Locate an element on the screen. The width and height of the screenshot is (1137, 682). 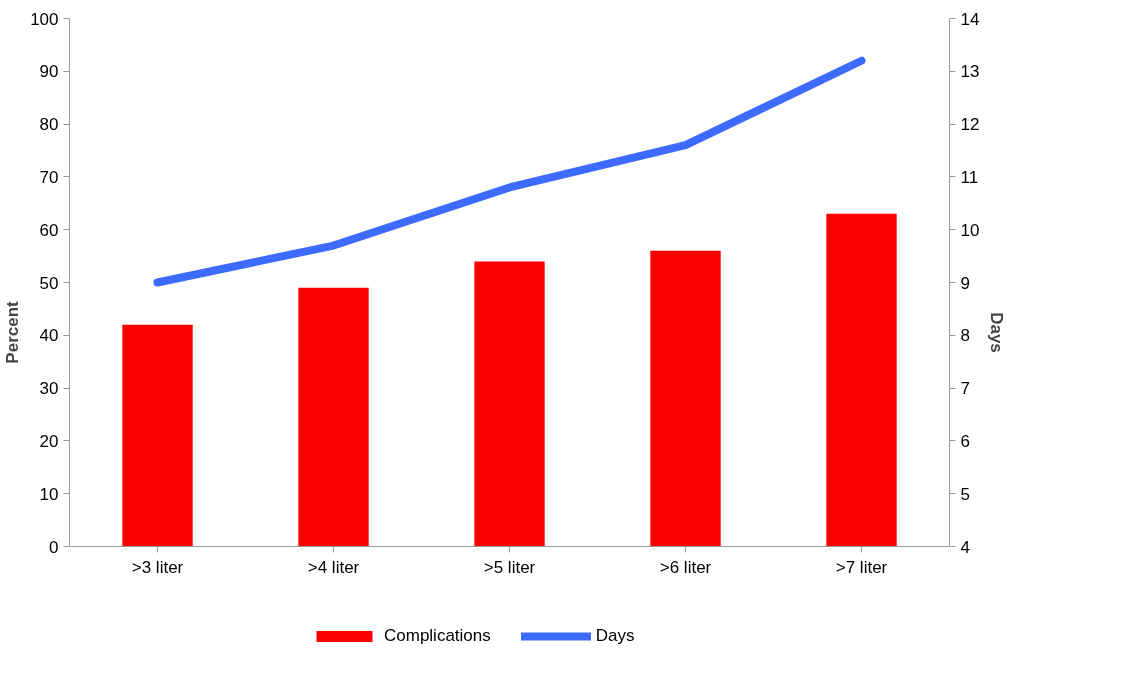
y2-tick-label: 4 is located at coordinates (965, 547).